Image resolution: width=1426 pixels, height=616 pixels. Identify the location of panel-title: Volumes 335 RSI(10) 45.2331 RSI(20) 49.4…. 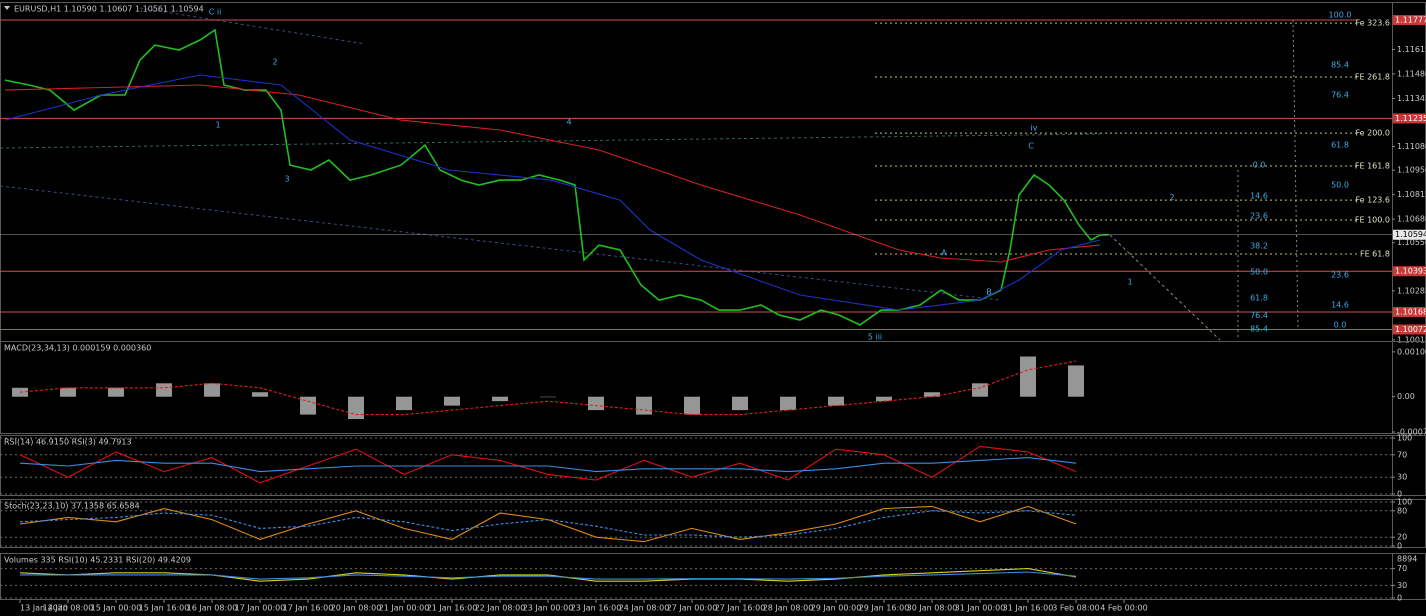
(97, 560).